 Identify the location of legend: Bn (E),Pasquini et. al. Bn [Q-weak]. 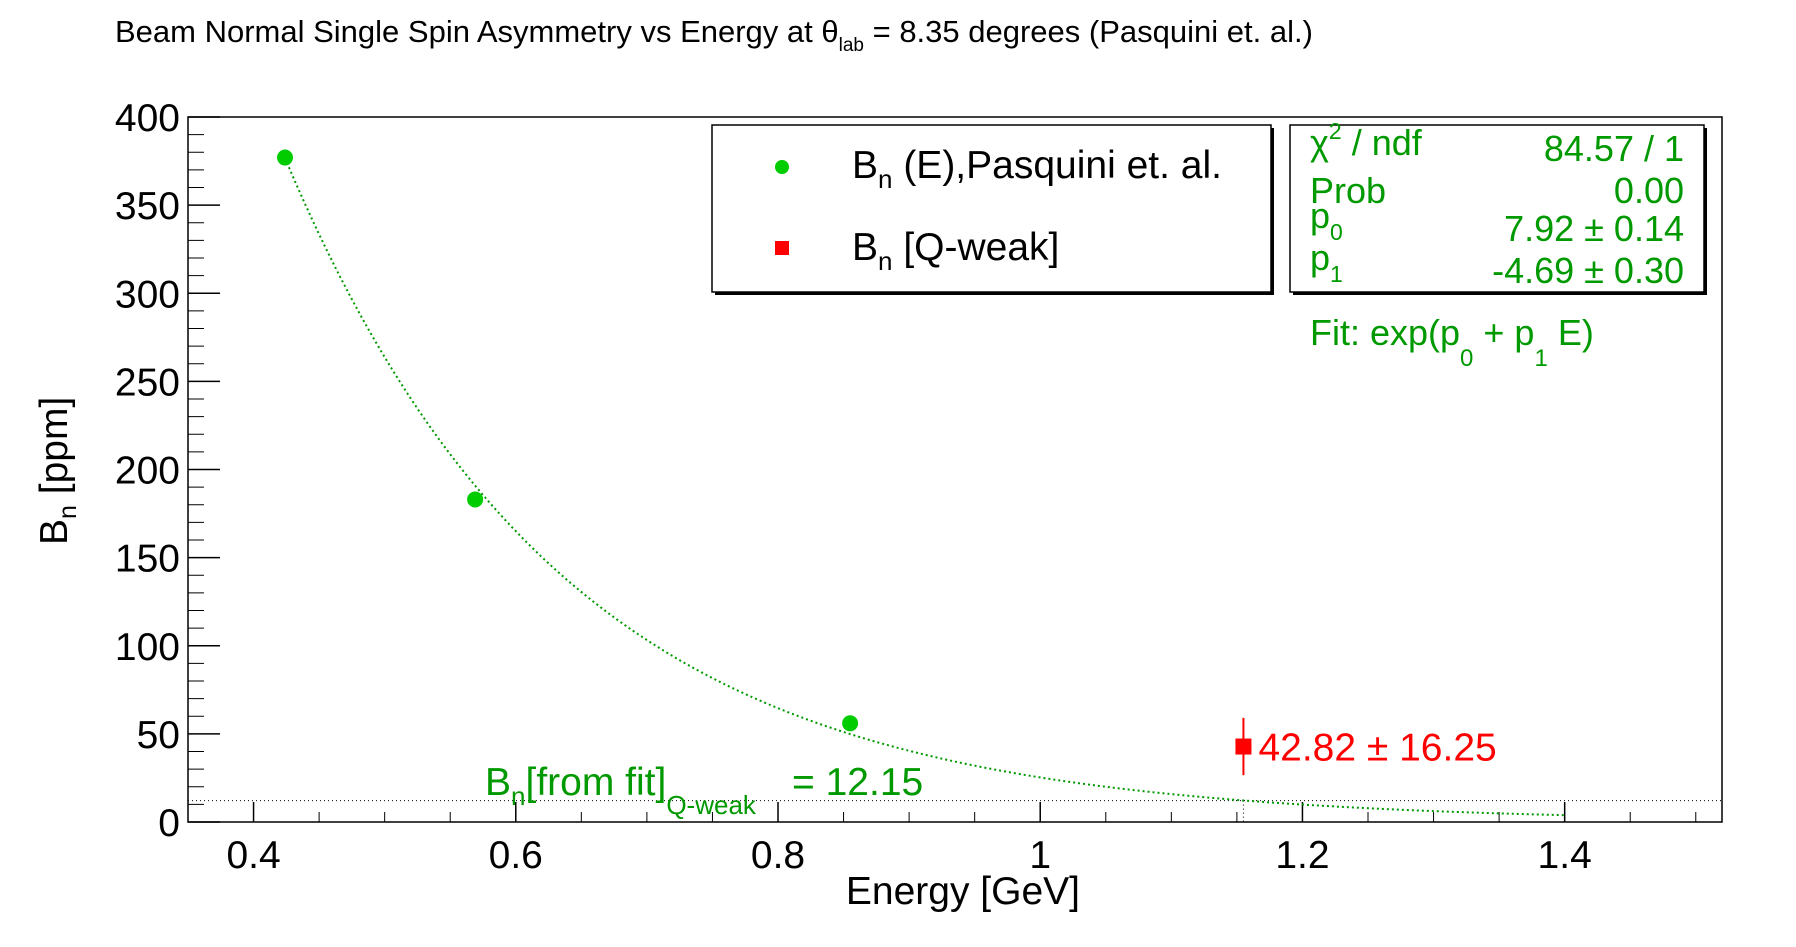
(992, 209).